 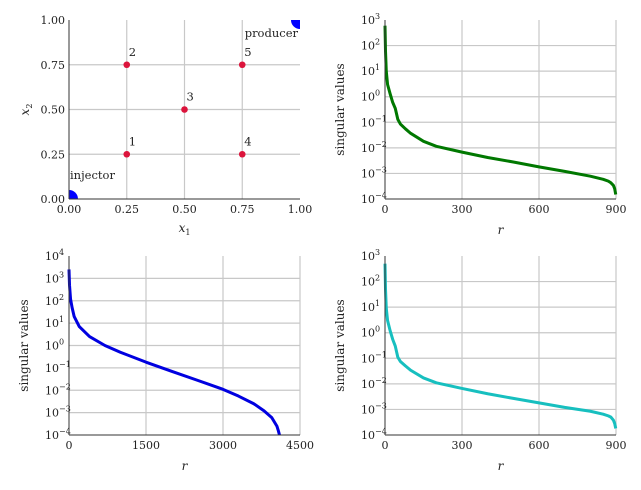 I want to click on x-tick-label: 300, so click(x=462, y=445).